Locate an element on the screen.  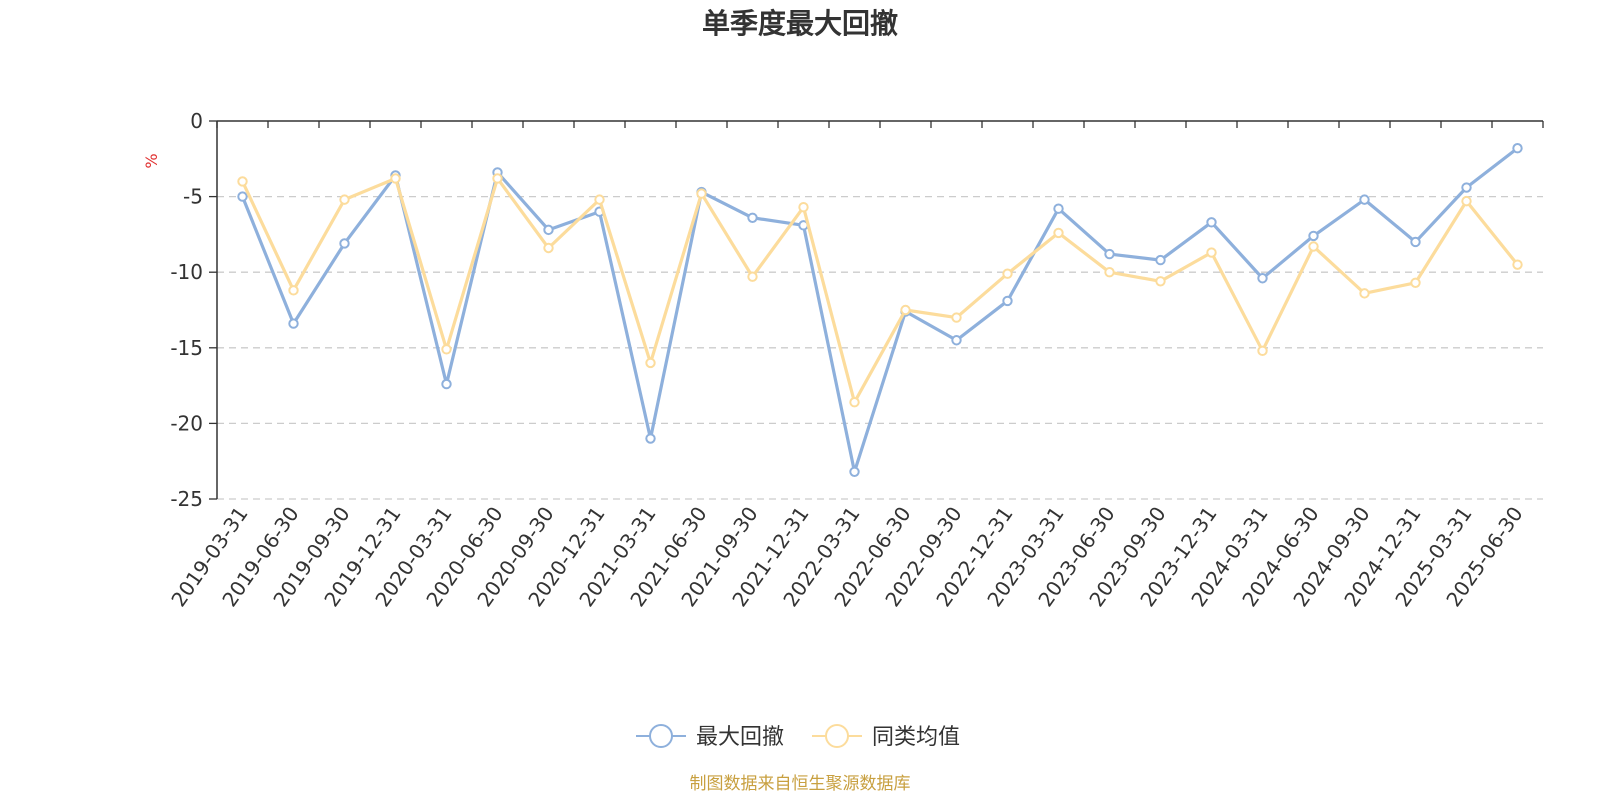
legend-label: 同类均值 is located at coordinates (916, 737).